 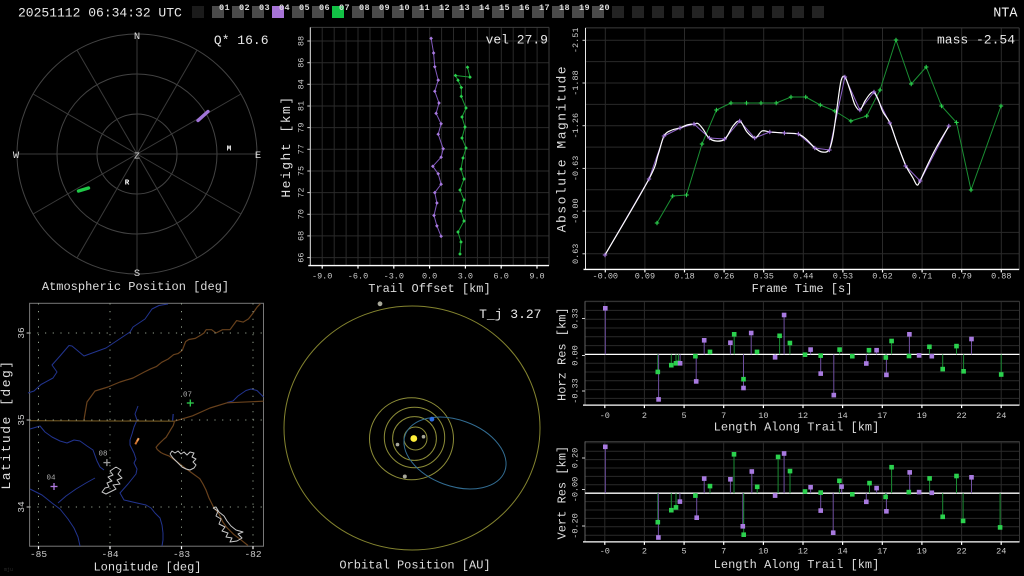 What do you see at coordinates (324, 8) in the screenshot?
I see `svg-text: 06` at bounding box center [324, 8].